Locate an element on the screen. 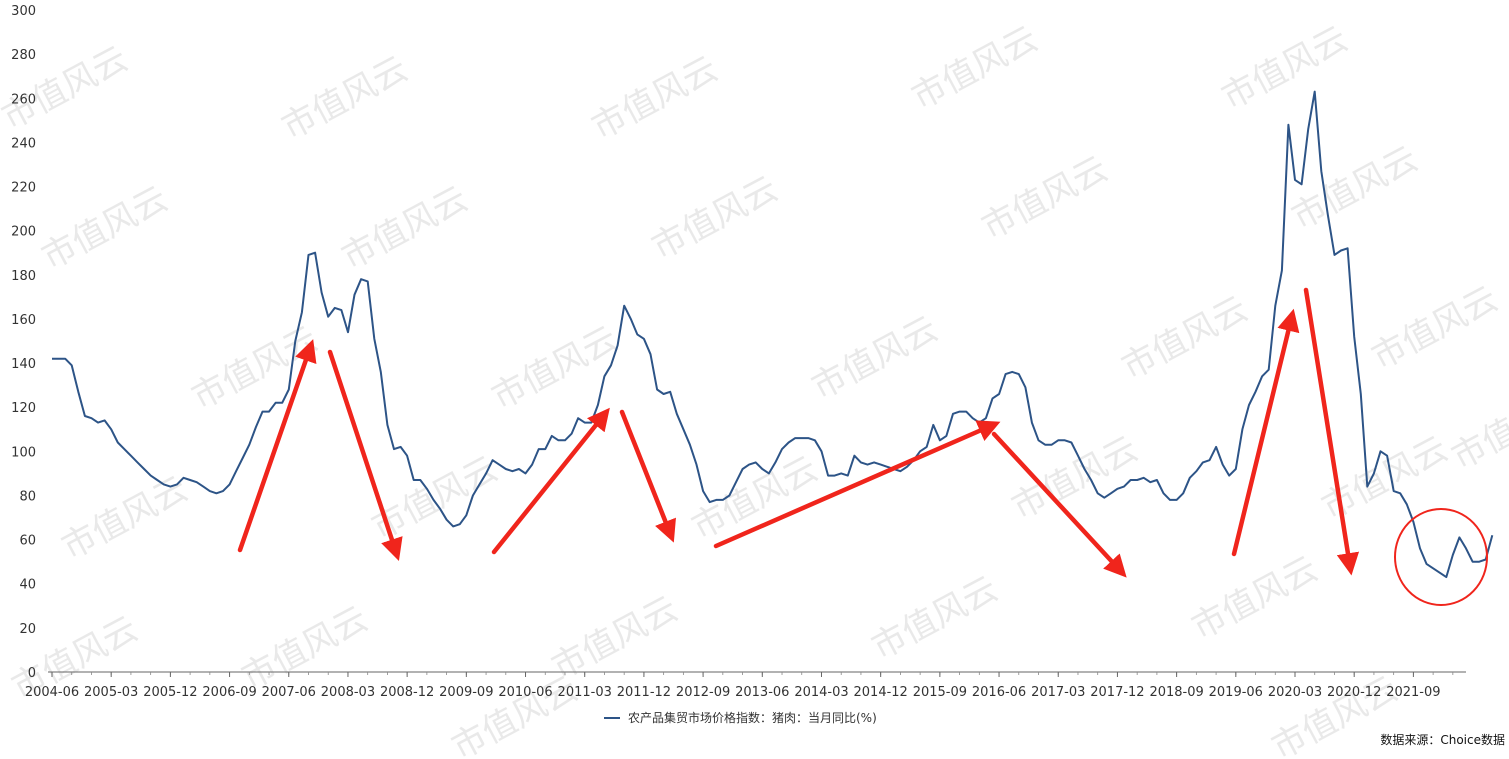 This screenshot has height=759, width=1509. x-tick-label: 2013-06 is located at coordinates (762, 692).